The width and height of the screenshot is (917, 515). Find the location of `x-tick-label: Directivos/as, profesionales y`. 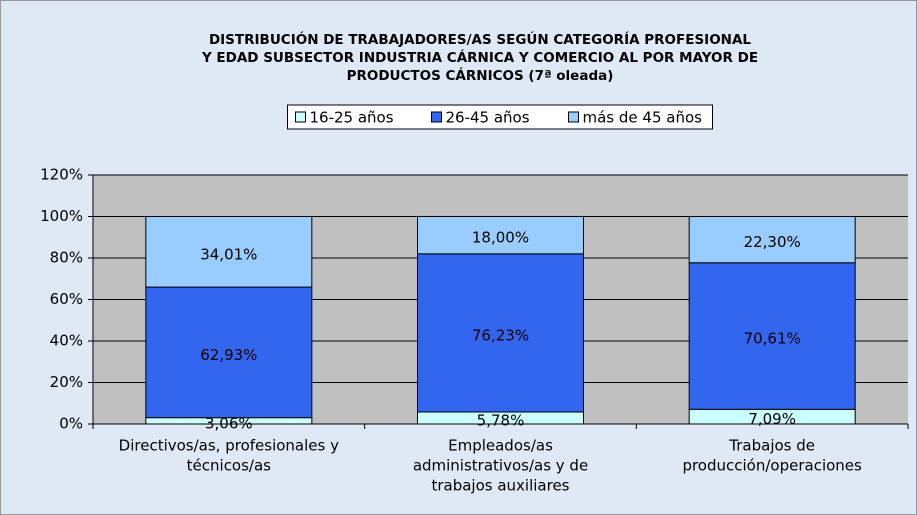

x-tick-label: Directivos/as, profesionales y is located at coordinates (229, 446).